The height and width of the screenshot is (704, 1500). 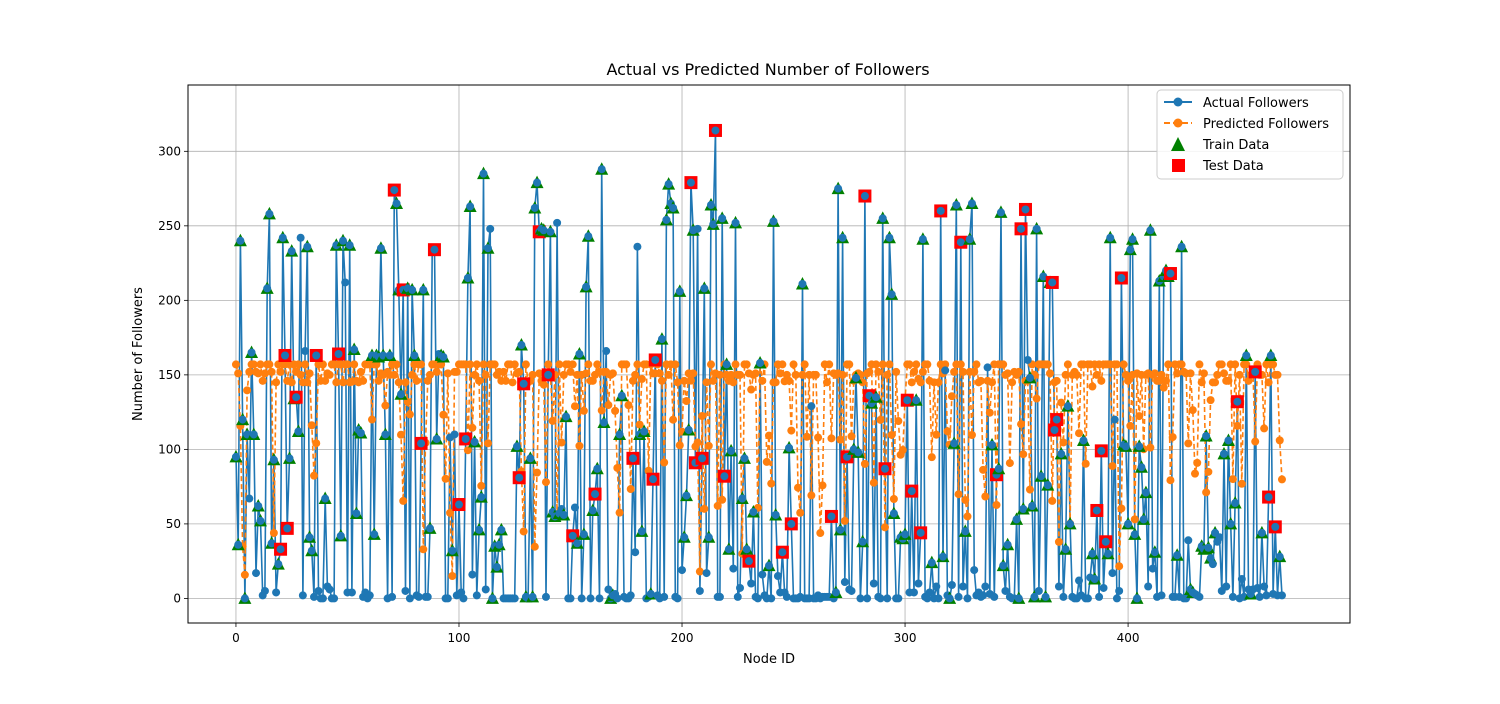 What do you see at coordinates (1178, 165) in the screenshot?
I see `legend-test-marker` at bounding box center [1178, 165].